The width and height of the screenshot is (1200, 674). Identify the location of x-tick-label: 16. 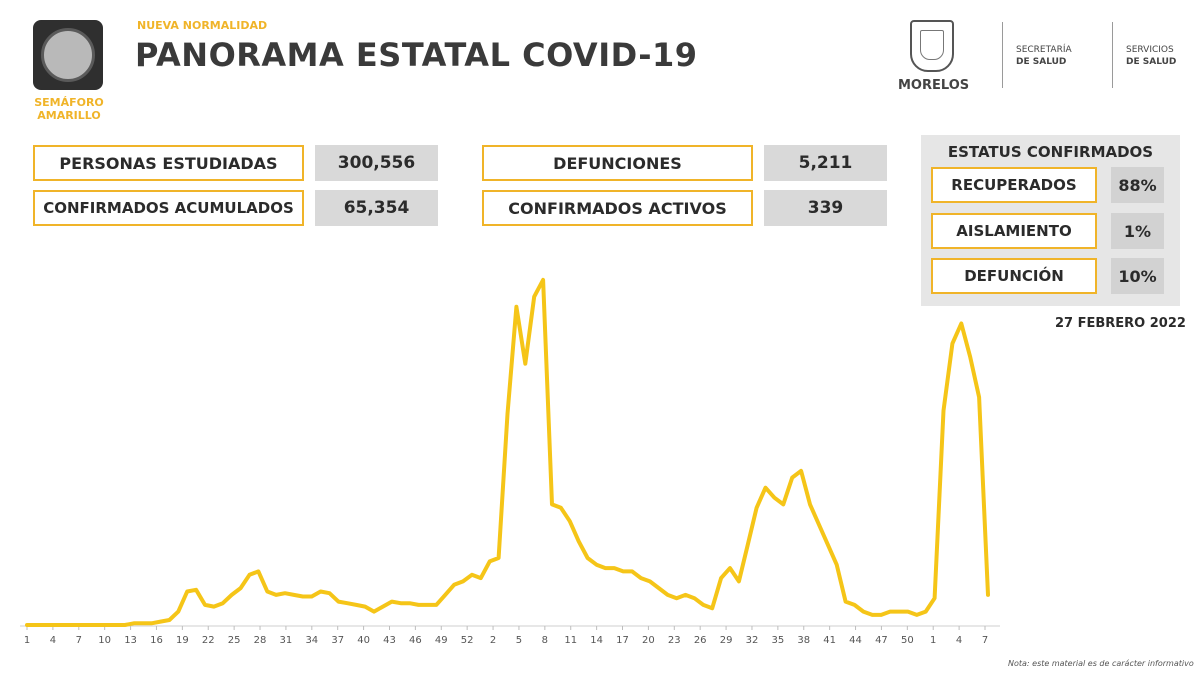
(156, 640).